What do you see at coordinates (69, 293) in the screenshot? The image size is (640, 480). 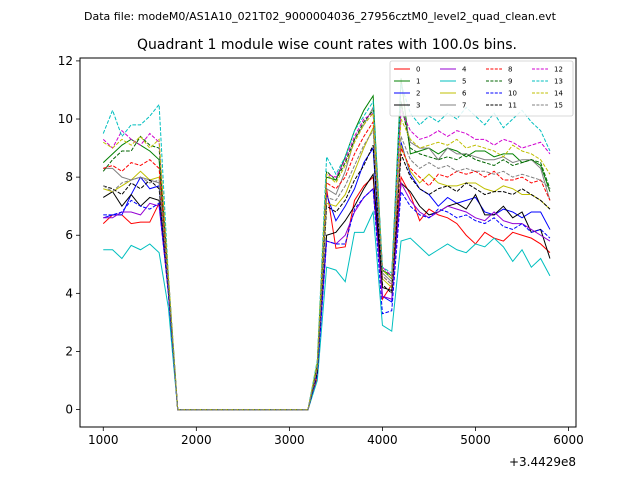 I see `y-tick-label: 4` at bounding box center [69, 293].